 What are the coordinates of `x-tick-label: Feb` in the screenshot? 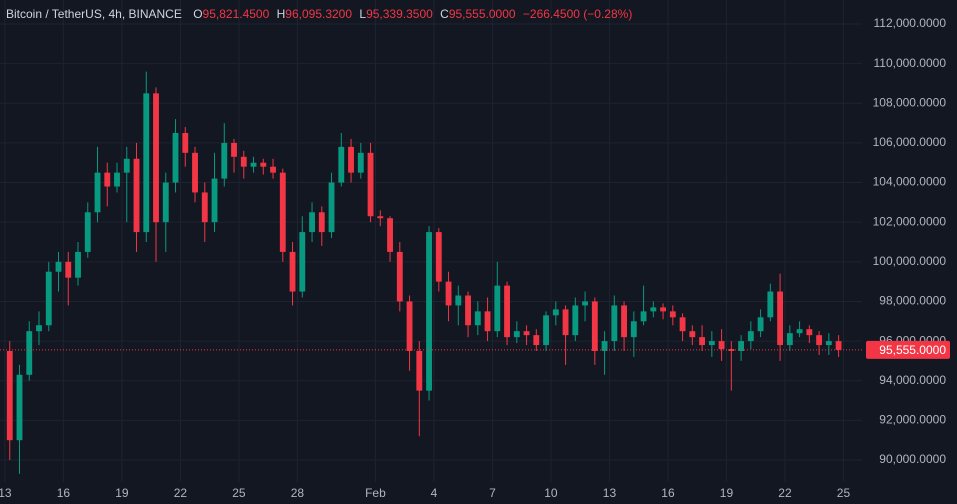 It's located at (375, 493).